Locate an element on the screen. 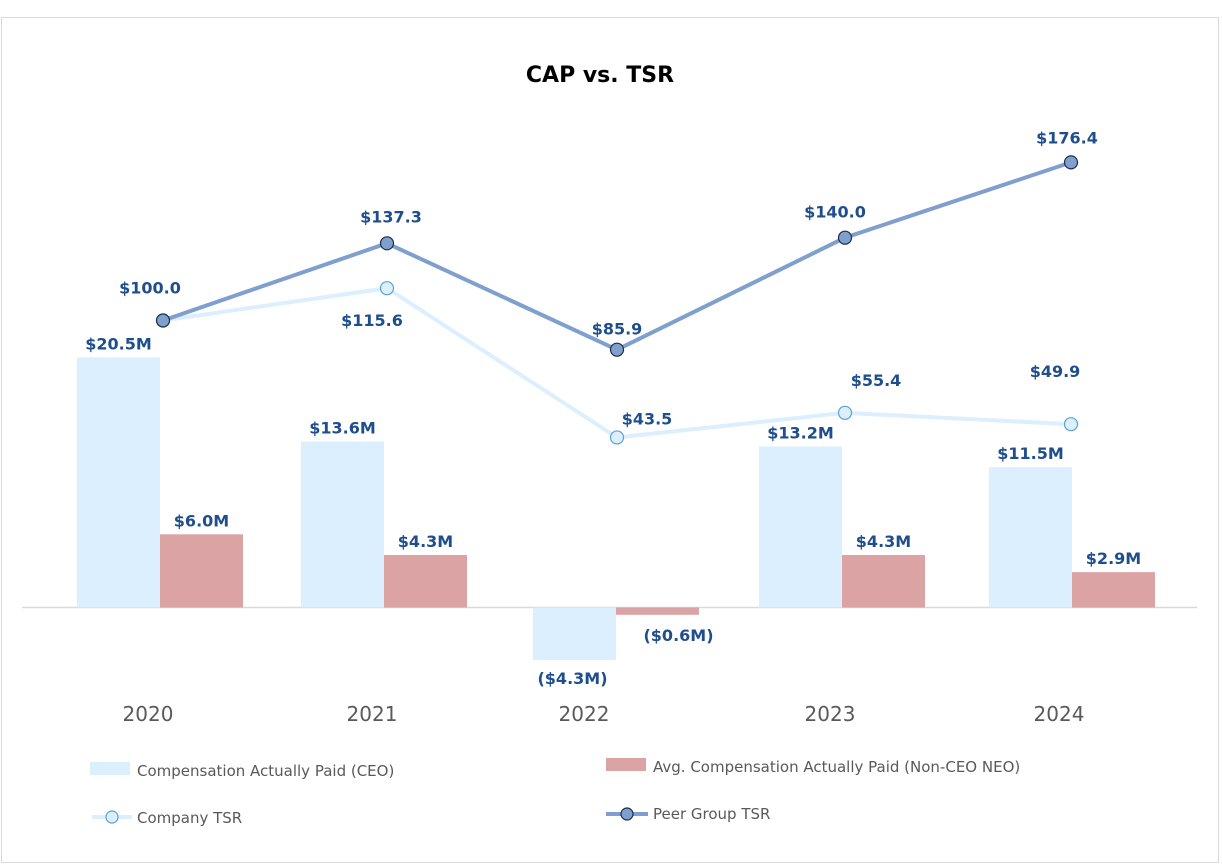 The image size is (1222, 866). x-tick-label: 2021 is located at coordinates (372, 714).